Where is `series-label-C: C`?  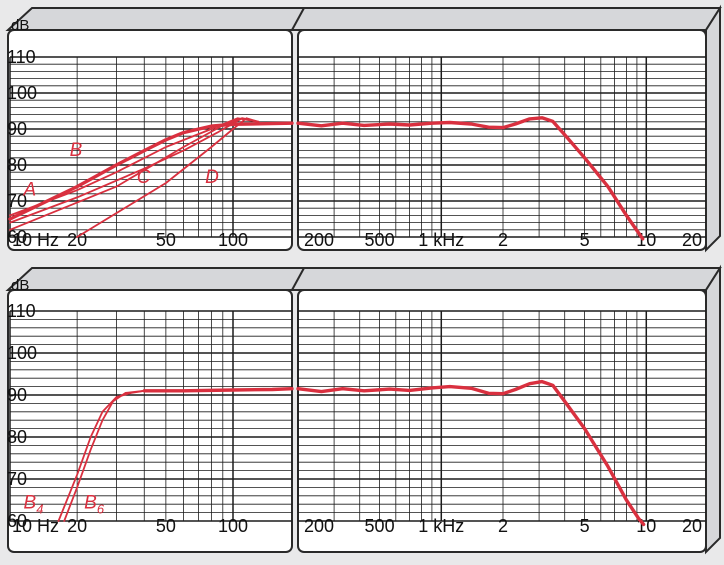
series-label-C: C is located at coordinates (144, 177).